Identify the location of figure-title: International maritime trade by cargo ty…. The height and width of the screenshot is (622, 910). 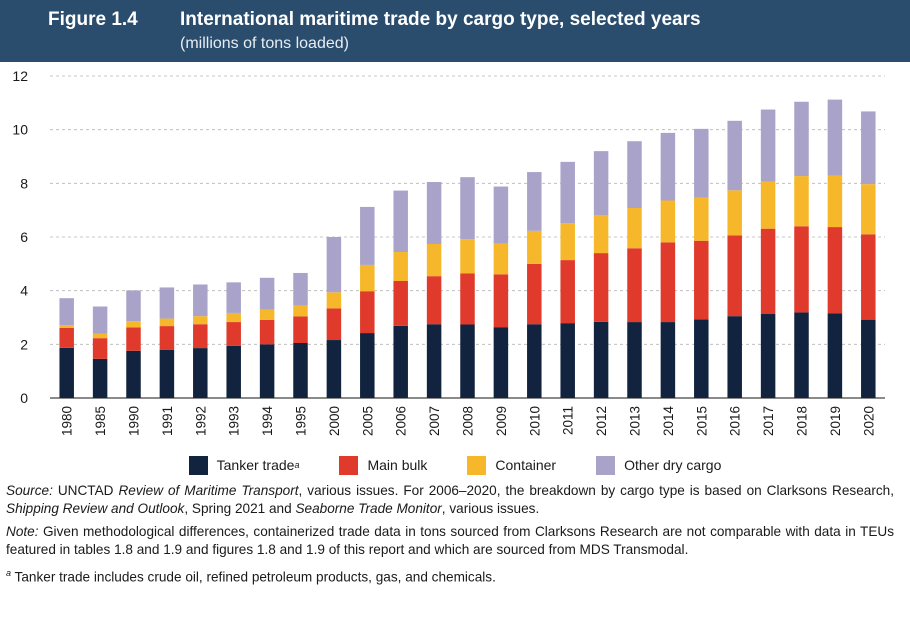
(440, 19).